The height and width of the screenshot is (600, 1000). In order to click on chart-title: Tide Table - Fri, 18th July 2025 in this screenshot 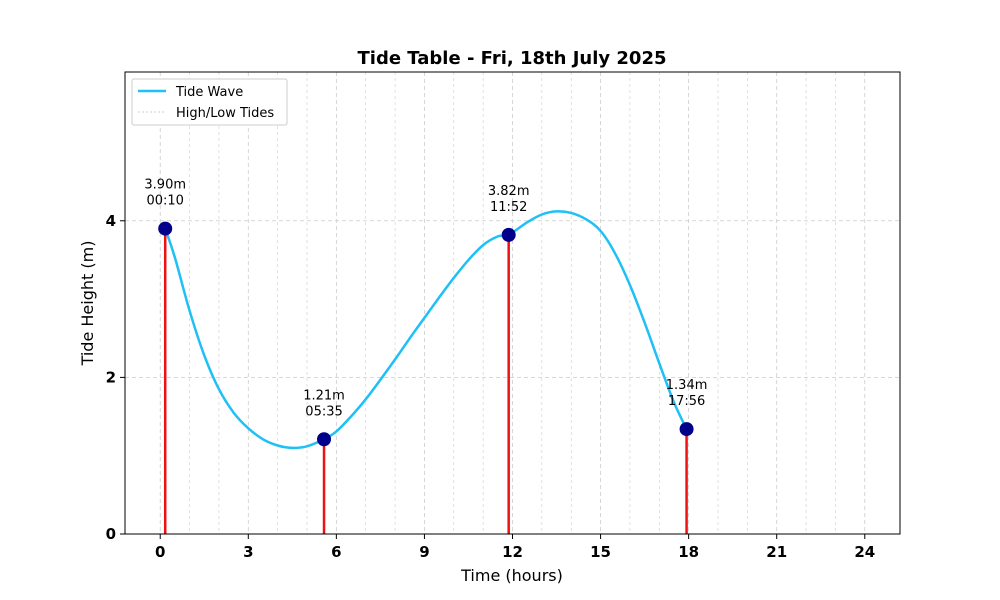, I will do `click(512, 58)`.